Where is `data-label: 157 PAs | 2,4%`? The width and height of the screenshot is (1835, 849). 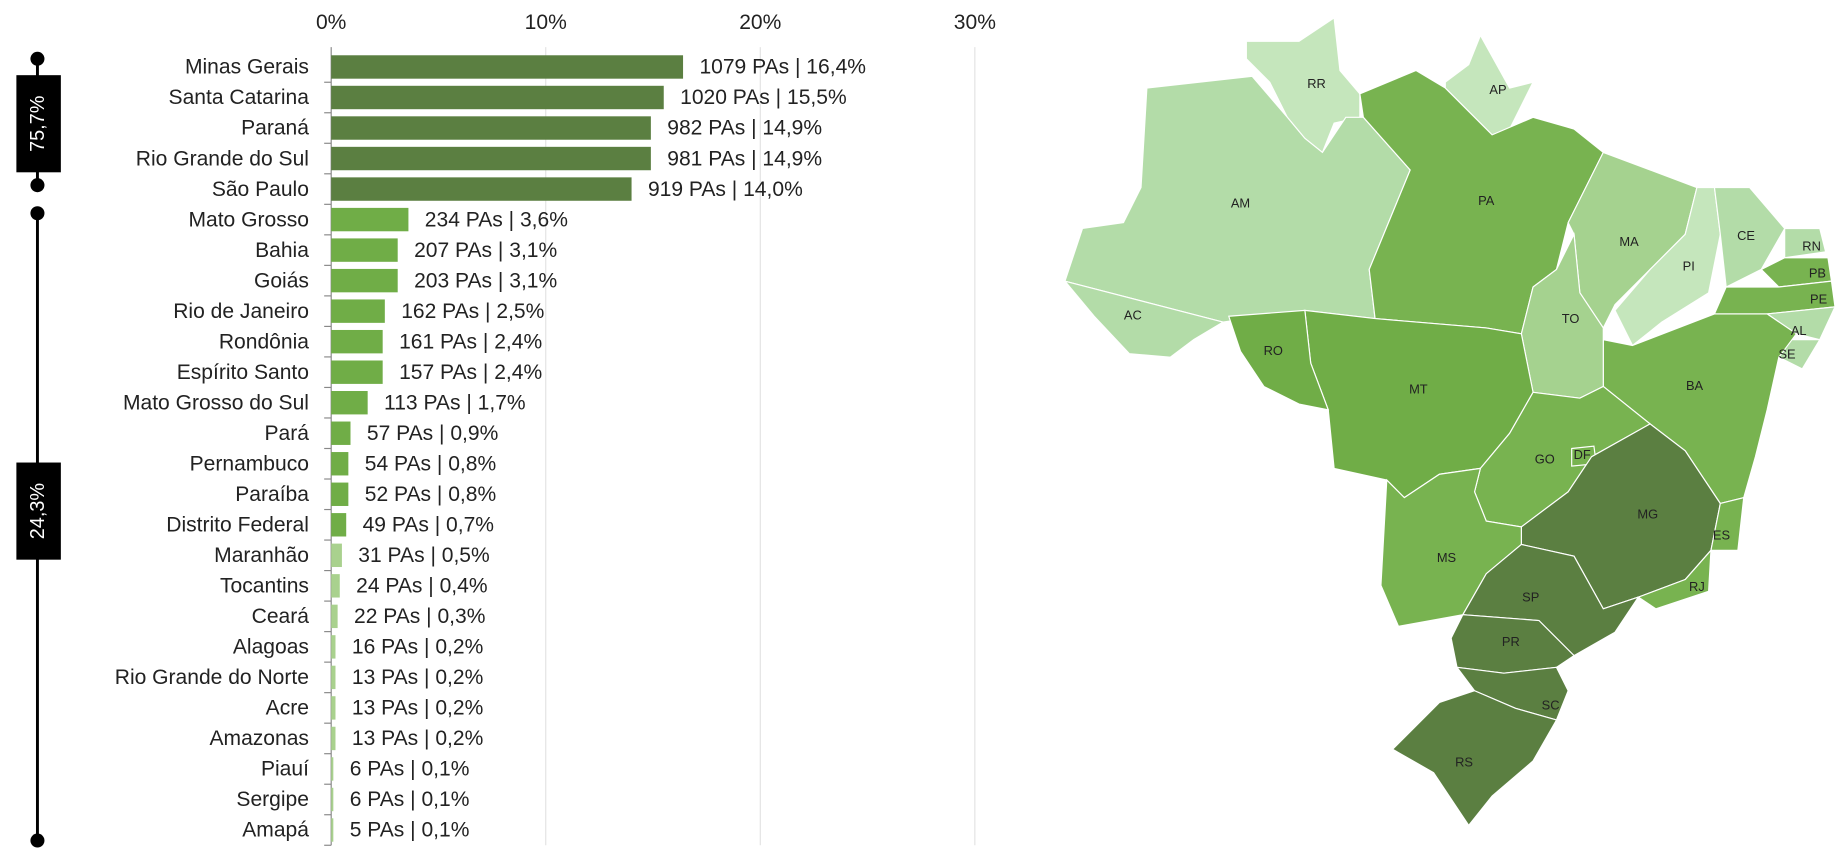
data-label: 157 PAs | 2,4% is located at coordinates (470, 372).